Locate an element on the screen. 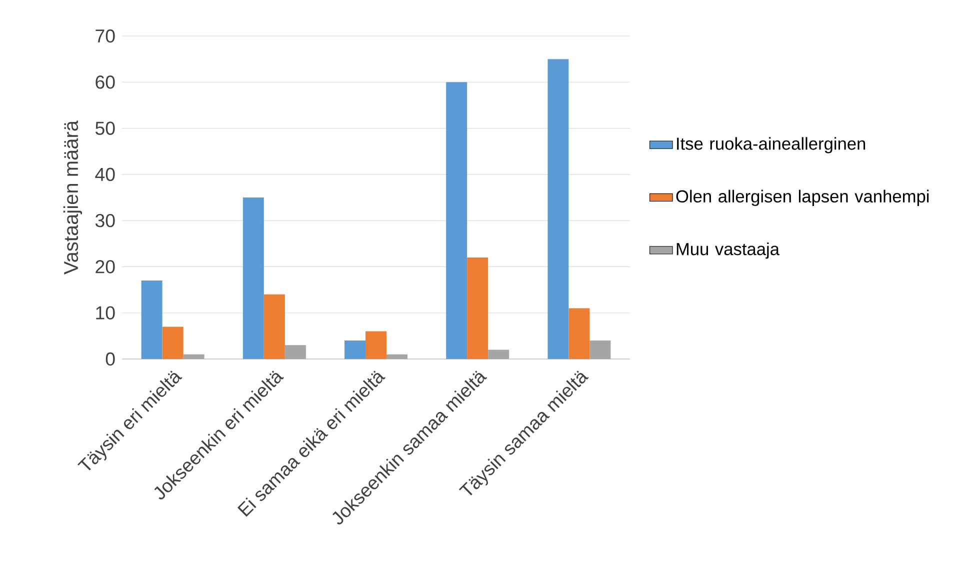 Image resolution: width=958 pixels, height=578 pixels. y-tick-label: 20 is located at coordinates (105, 267).